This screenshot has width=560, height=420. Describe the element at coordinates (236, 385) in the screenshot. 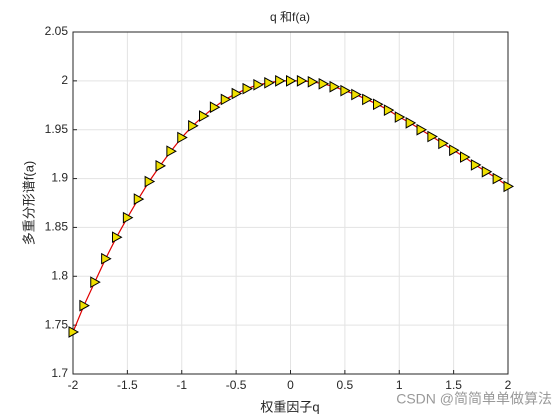

I see `x-tick-label: -0.5` at that location.